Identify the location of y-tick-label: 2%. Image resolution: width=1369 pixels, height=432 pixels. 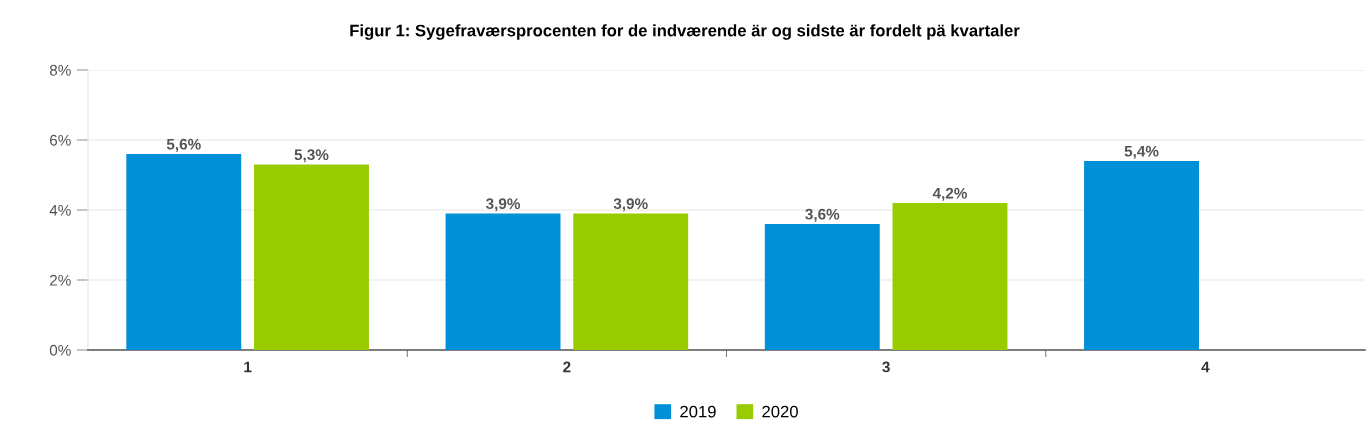
(60, 280).